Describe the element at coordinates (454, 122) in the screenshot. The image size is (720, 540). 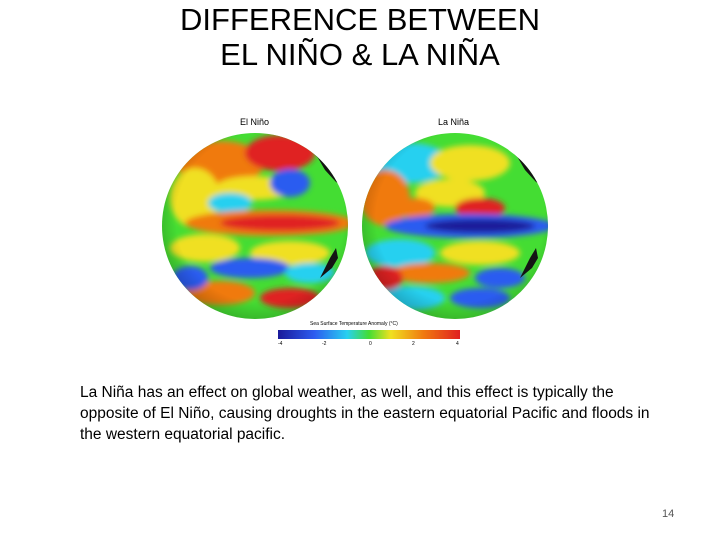
I see `la-nina-label: La Niña` at that location.